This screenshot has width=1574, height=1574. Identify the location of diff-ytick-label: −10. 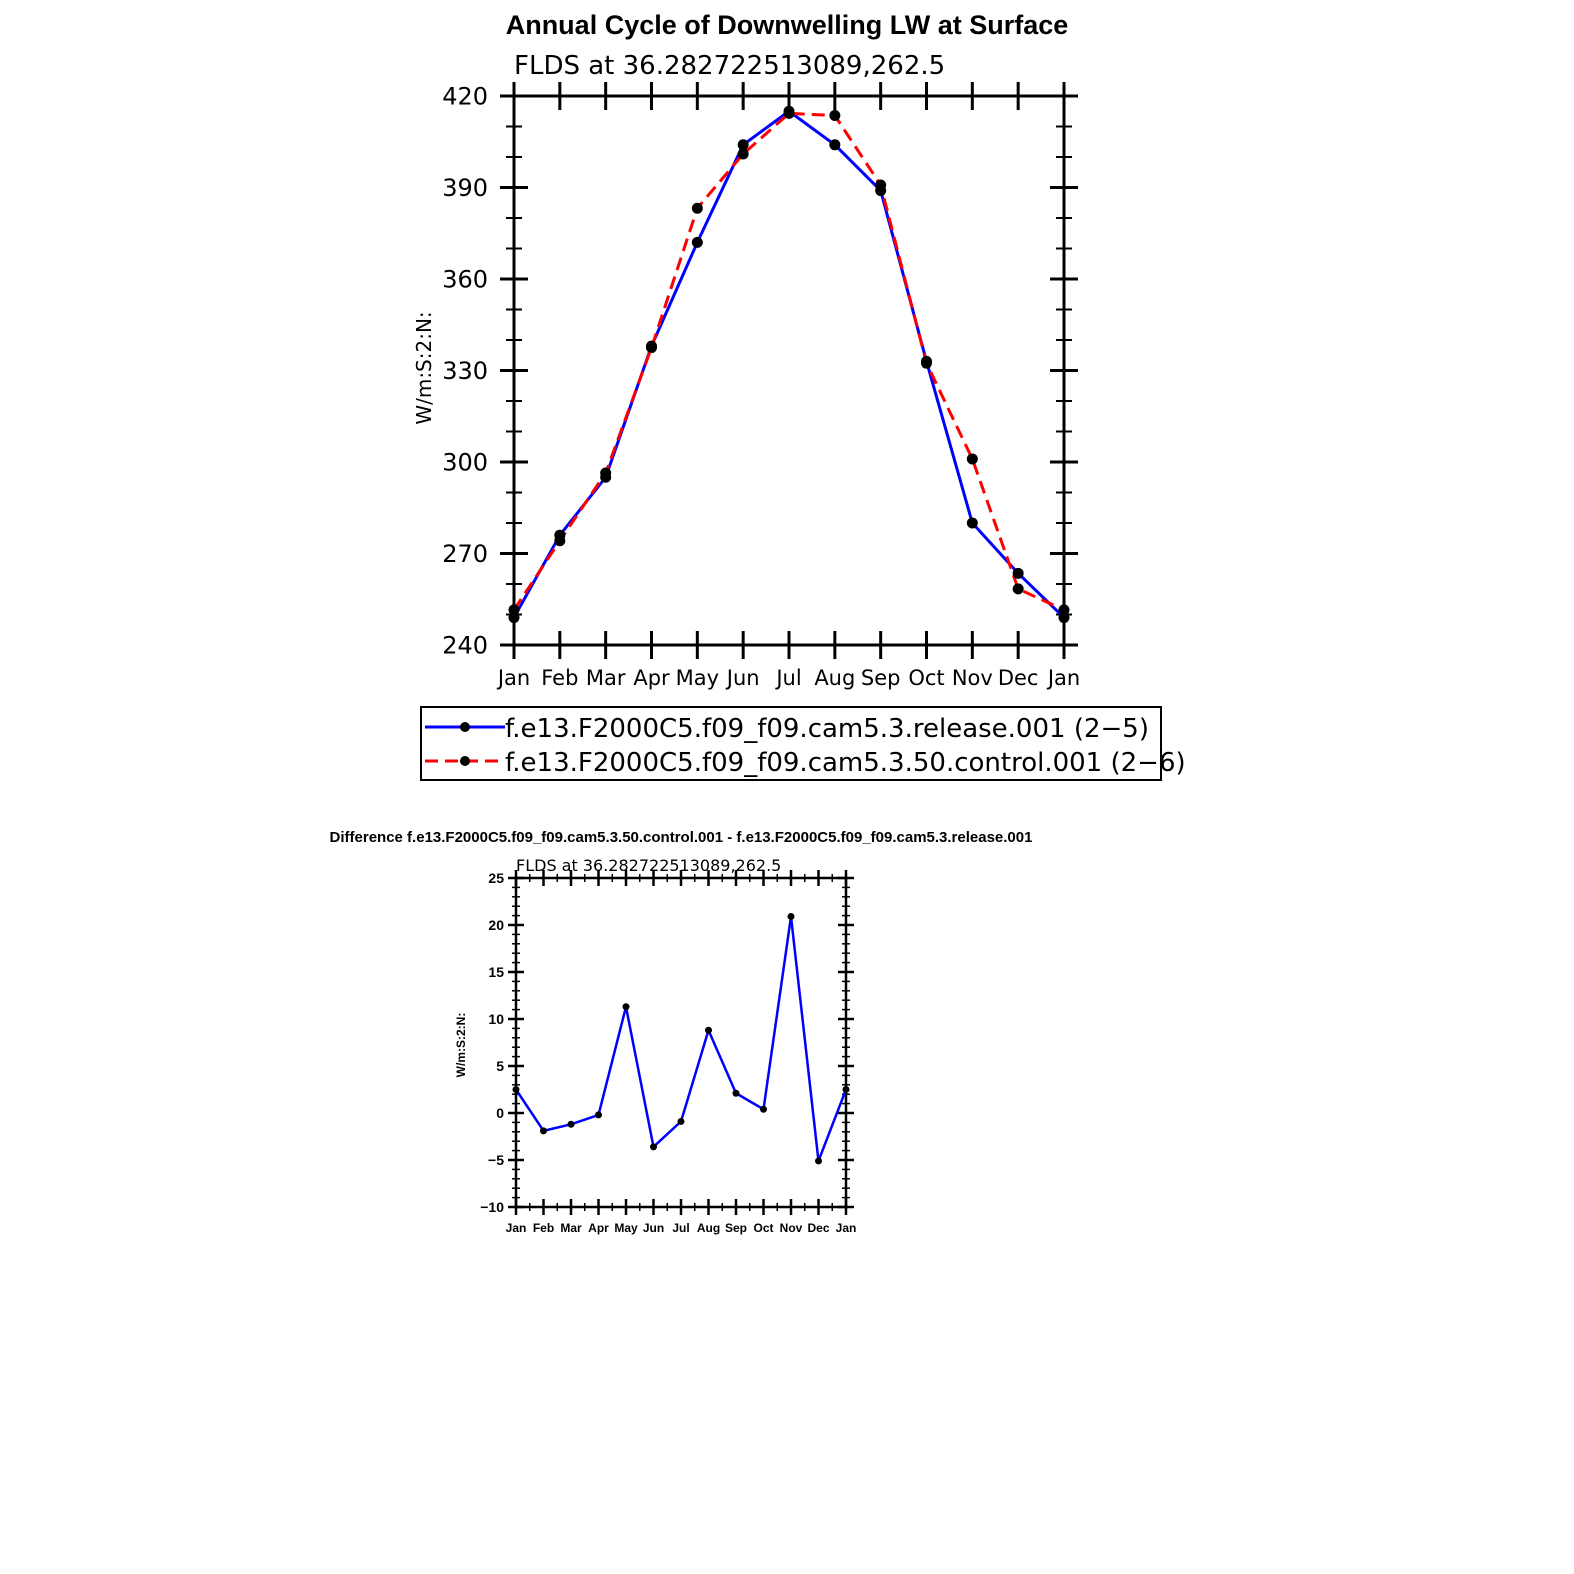
(492, 1207).